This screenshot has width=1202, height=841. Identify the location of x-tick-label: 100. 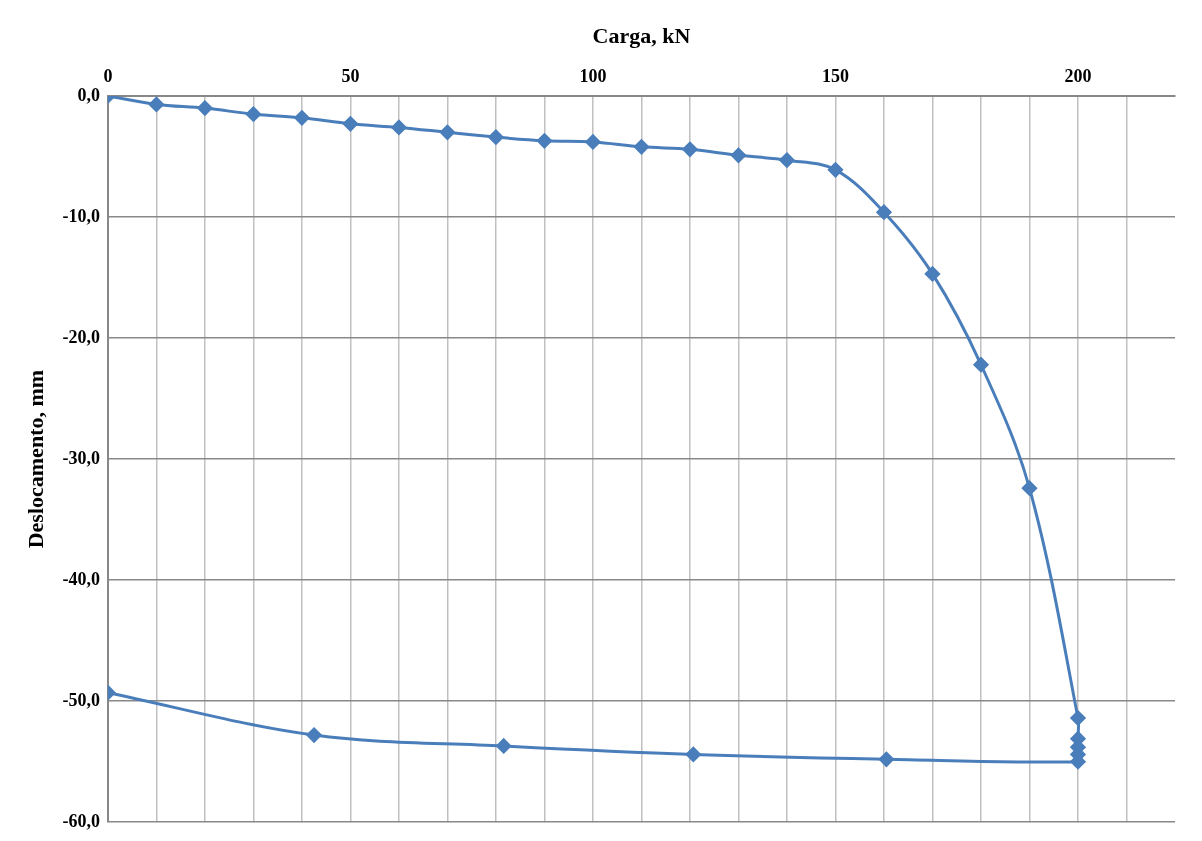
(593, 75).